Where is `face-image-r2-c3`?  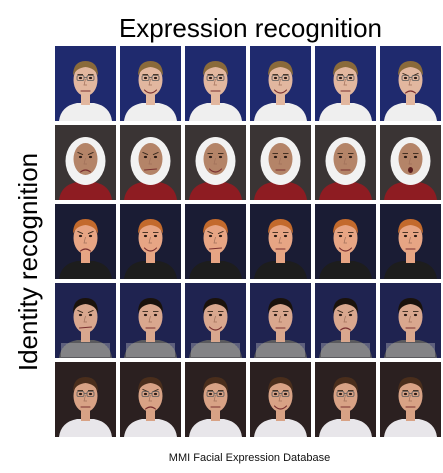 face-image-r2-c3 is located at coordinates (215, 162).